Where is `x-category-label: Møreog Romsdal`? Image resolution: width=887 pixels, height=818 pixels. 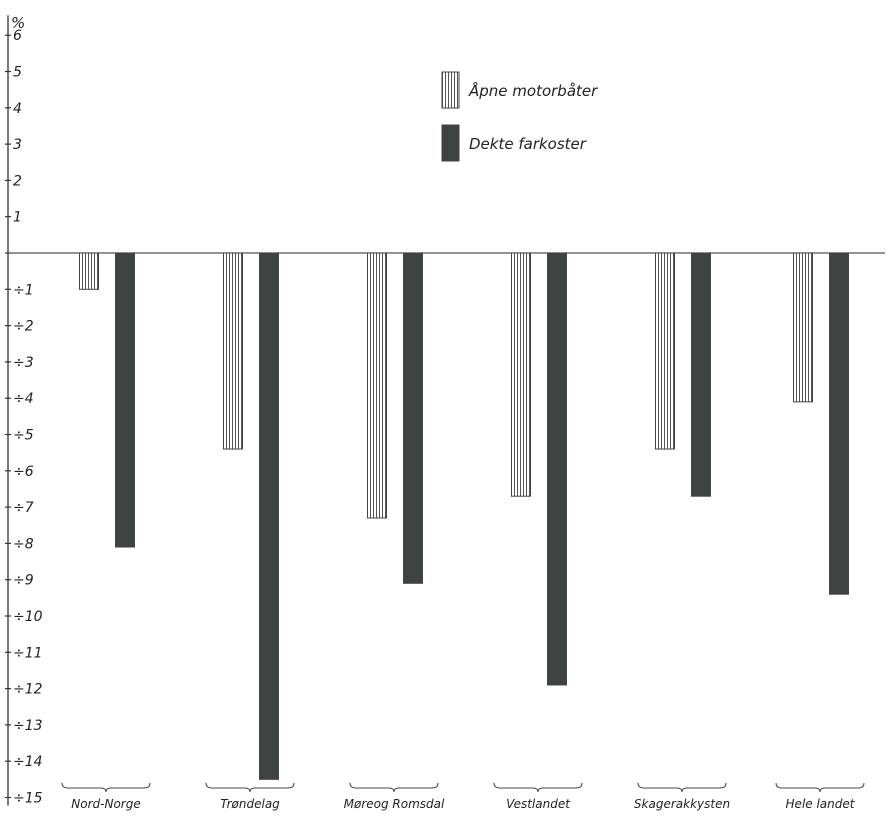 x-category-label: Møreog Romsdal is located at coordinates (394, 804).